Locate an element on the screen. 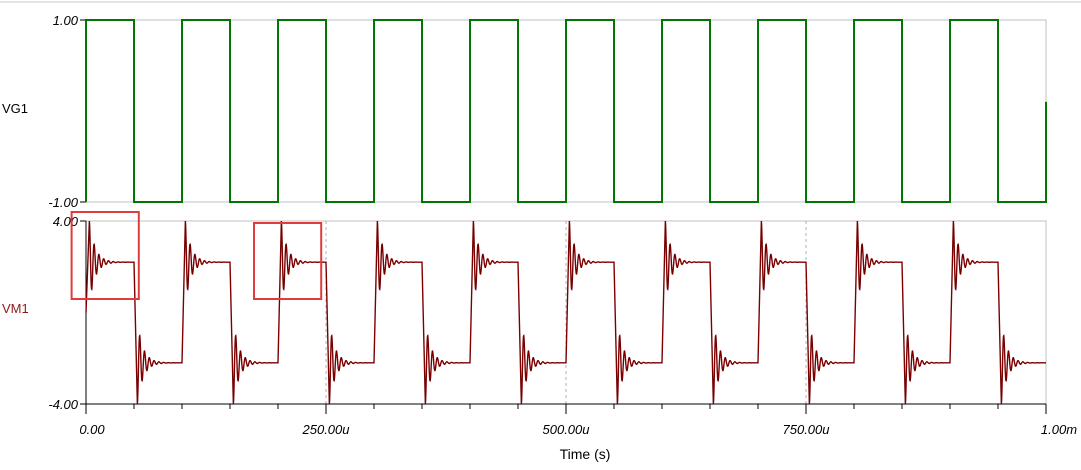 This screenshot has height=470, width=1081. x-tick-label-0: 0.00 is located at coordinates (92, 429).